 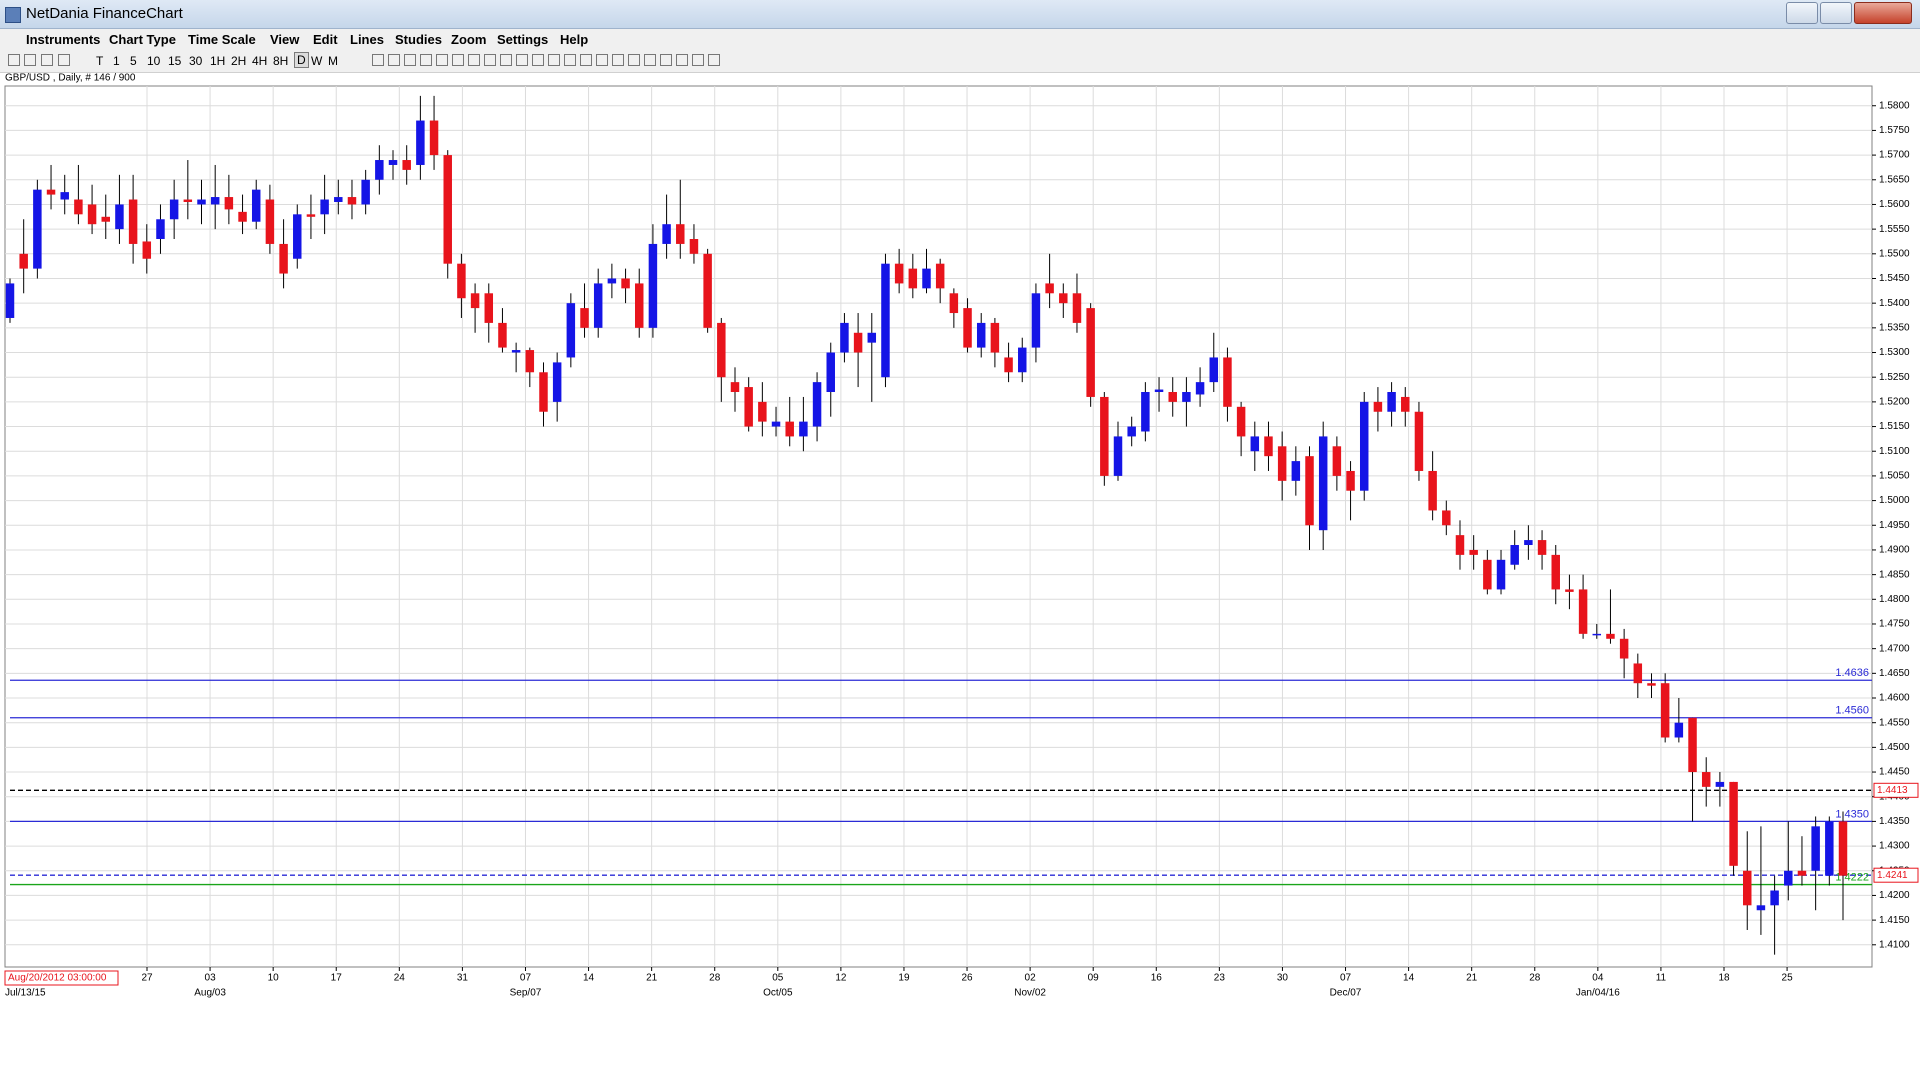 What do you see at coordinates (1220, 978) in the screenshot?
I see `x-tick-label: 23` at bounding box center [1220, 978].